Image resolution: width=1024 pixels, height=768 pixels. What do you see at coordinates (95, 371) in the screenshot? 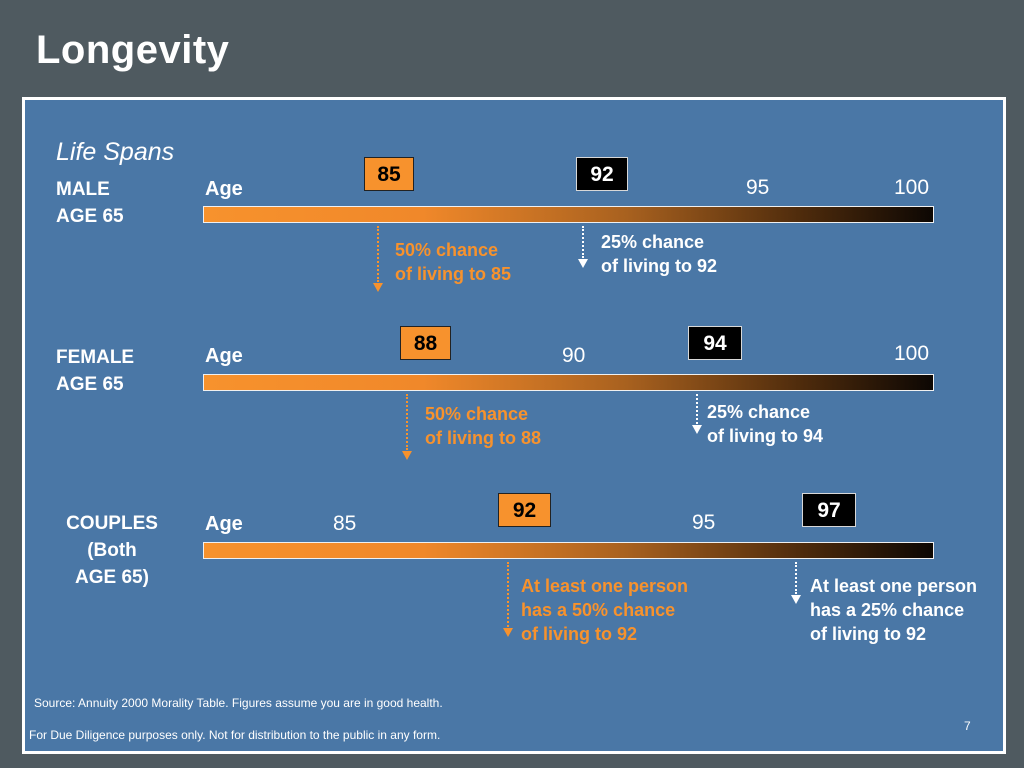
I see `row-label-female: FEMALE AGE 65` at bounding box center [95, 371].